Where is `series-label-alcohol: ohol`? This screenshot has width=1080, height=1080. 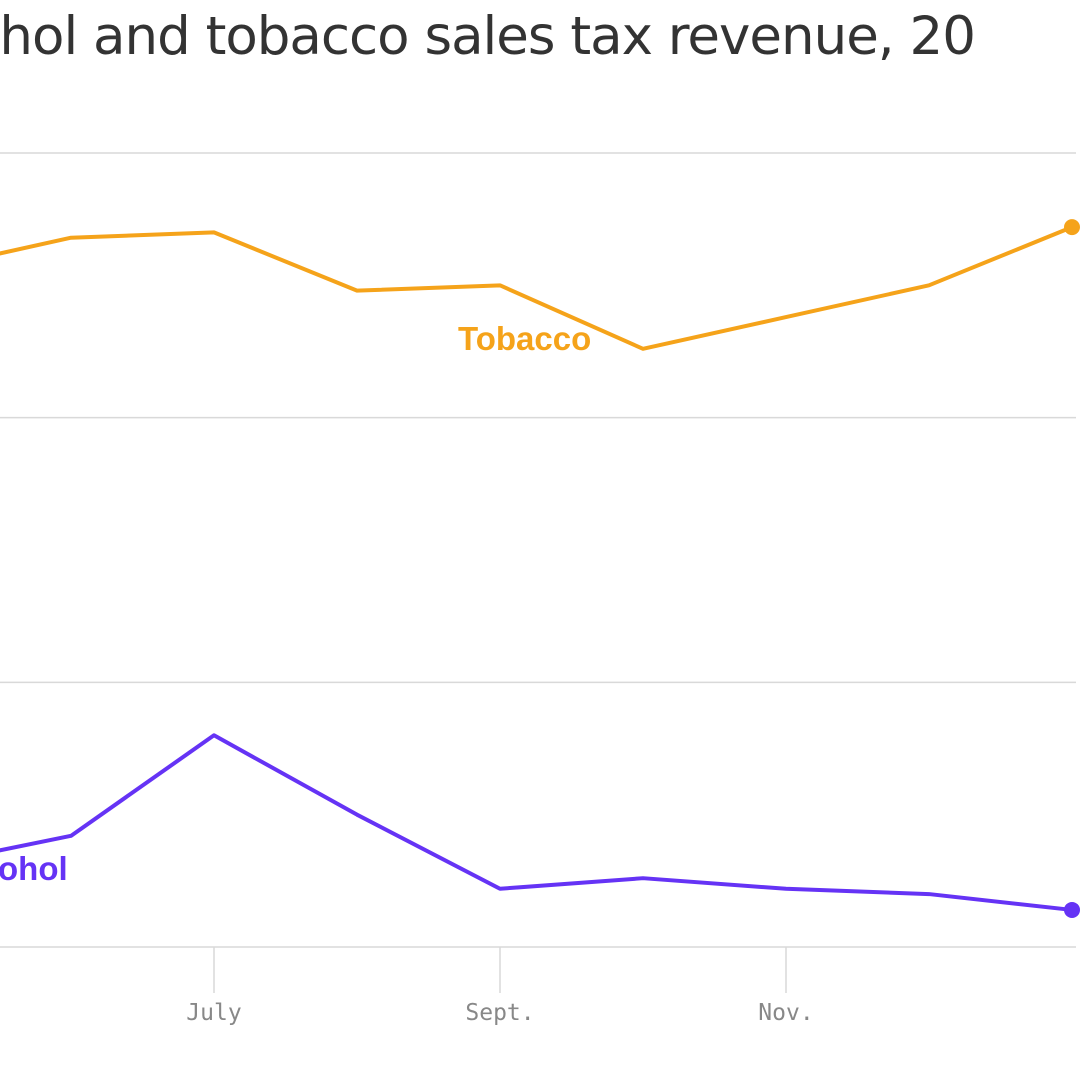 series-label-alcohol: ohol is located at coordinates (34, 868).